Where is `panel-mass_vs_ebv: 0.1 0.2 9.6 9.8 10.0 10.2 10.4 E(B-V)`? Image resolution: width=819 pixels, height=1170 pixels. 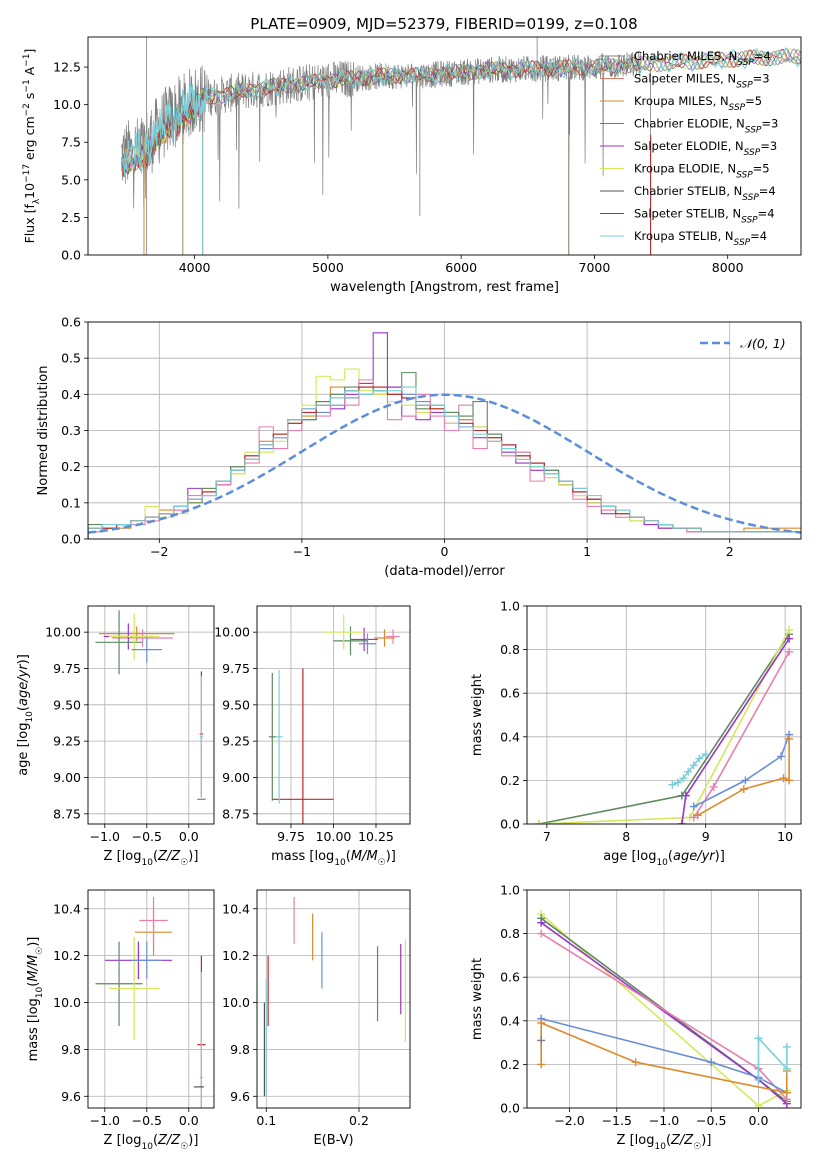
panel-mass_vs_ebv: 0.1 0.2 9.6 9.8 10.0 10.2 10.4 E(B-V) is located at coordinates (316, 1018).